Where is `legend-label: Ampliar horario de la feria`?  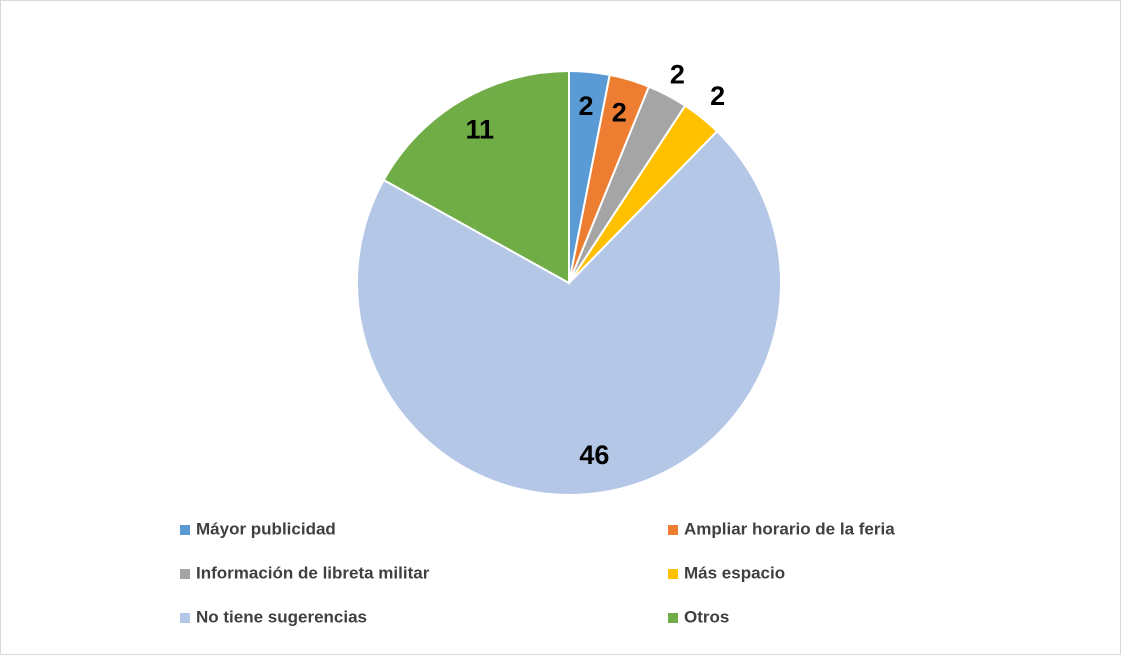
legend-label: Ampliar horario de la feria is located at coordinates (789, 528).